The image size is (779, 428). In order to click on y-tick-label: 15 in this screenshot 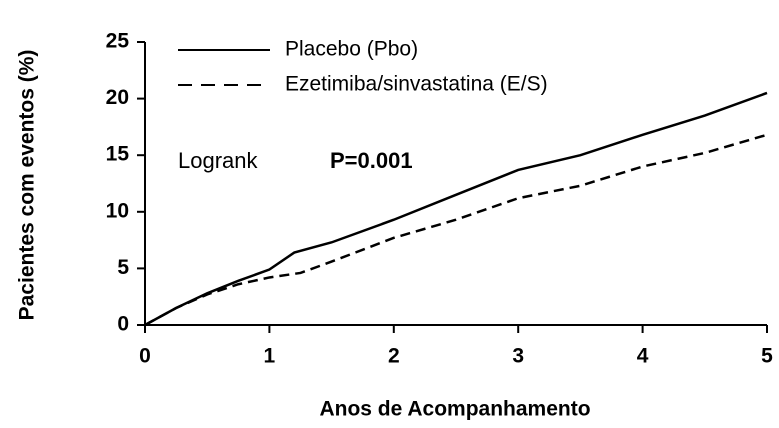, I will do `click(118, 154)`.